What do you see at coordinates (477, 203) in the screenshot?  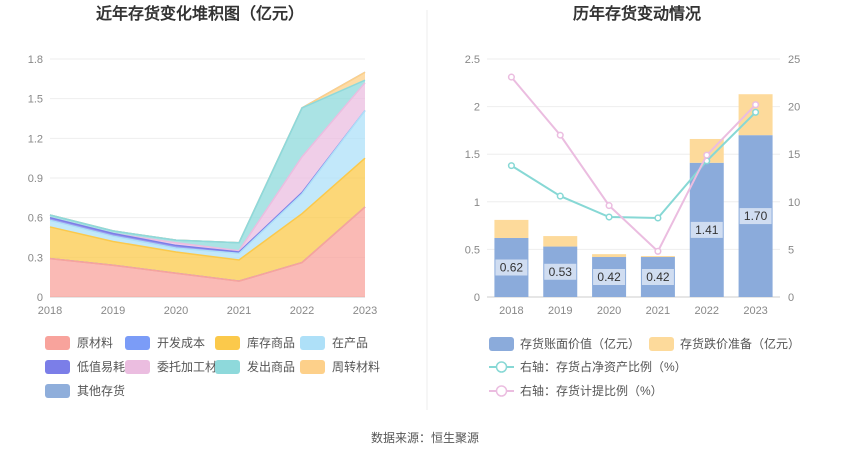 I see `right-y-tick-label: 1` at bounding box center [477, 203].